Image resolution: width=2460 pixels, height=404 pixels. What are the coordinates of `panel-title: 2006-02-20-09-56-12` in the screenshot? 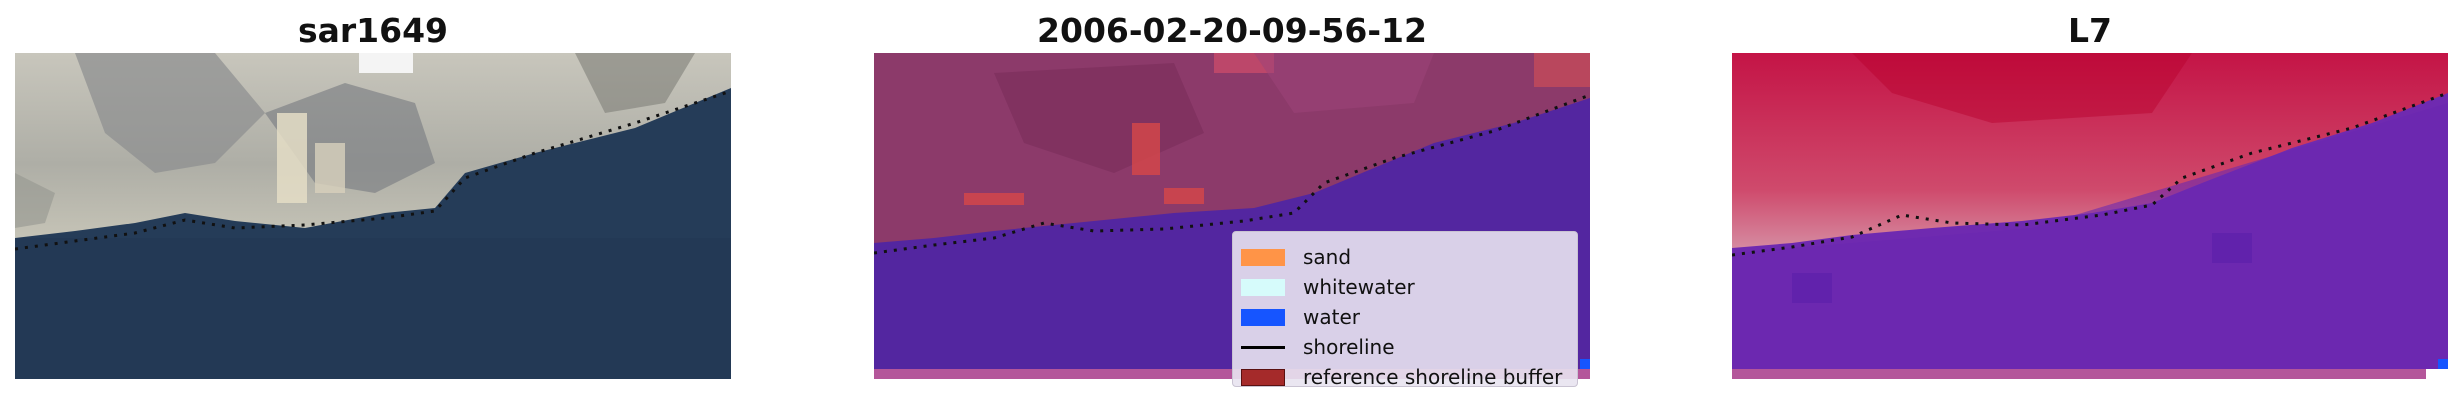 It's located at (1232, 30).